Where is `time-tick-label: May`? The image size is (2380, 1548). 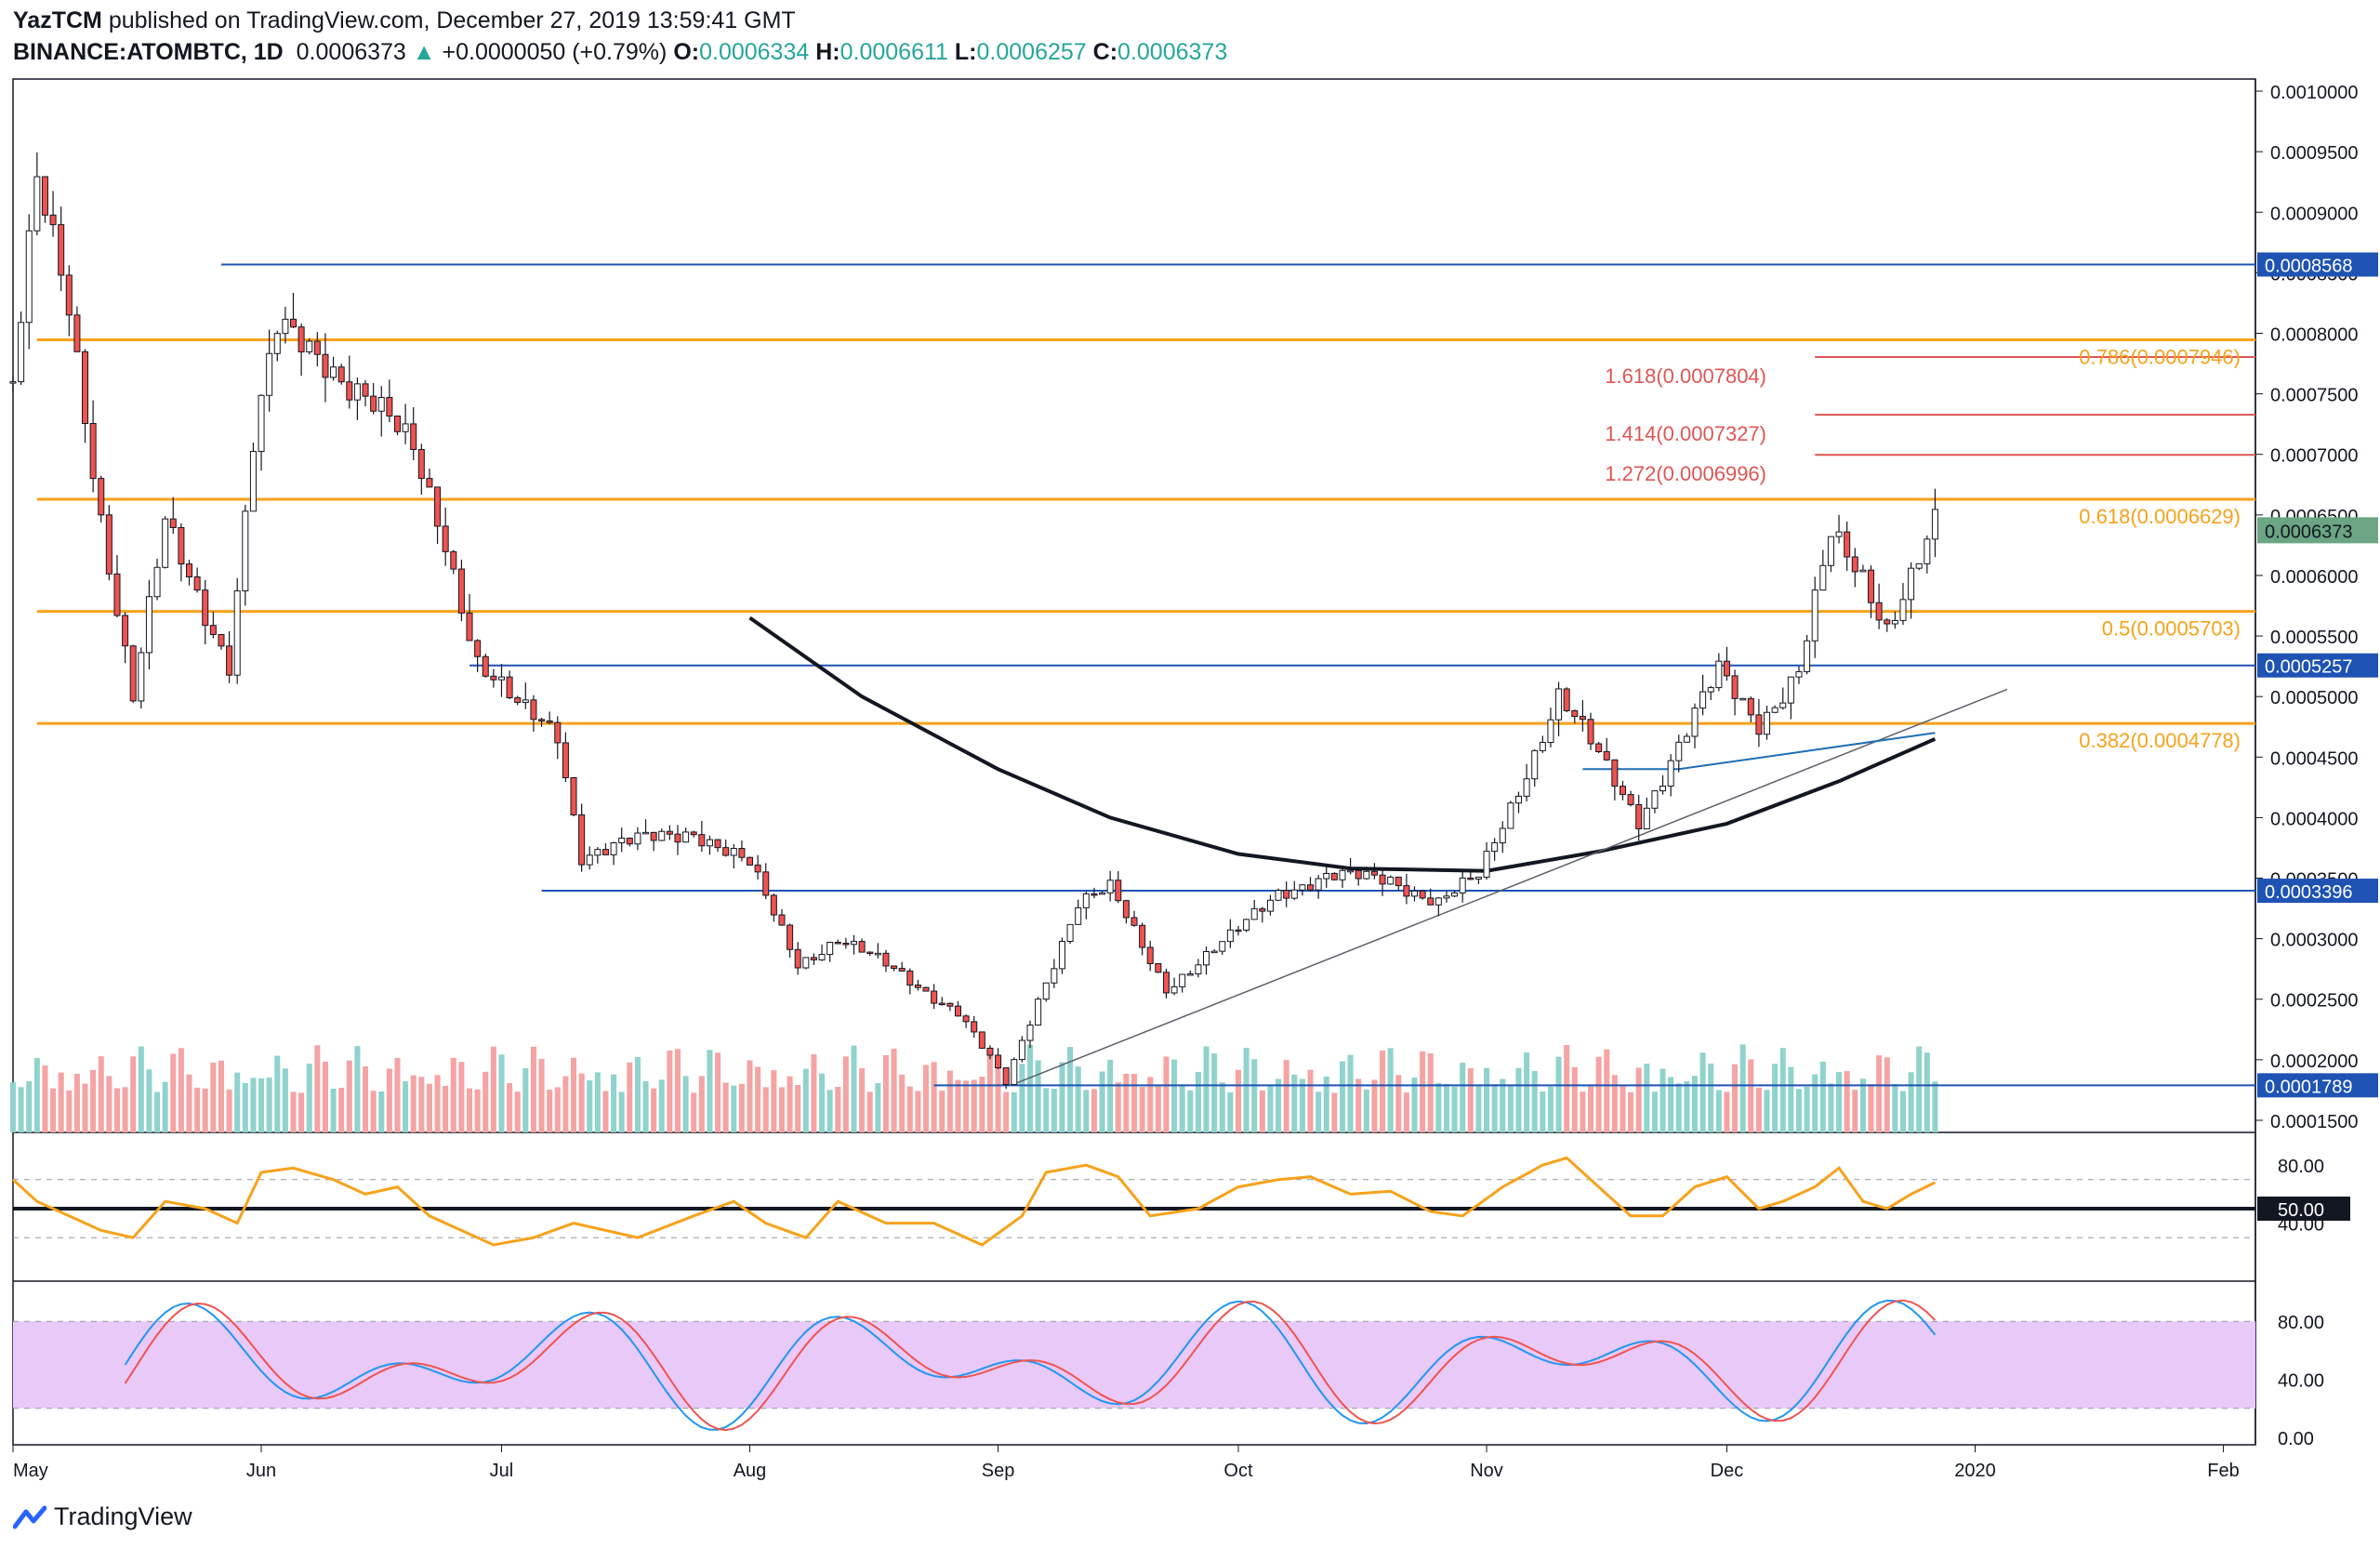 time-tick-label: May is located at coordinates (30, 1471).